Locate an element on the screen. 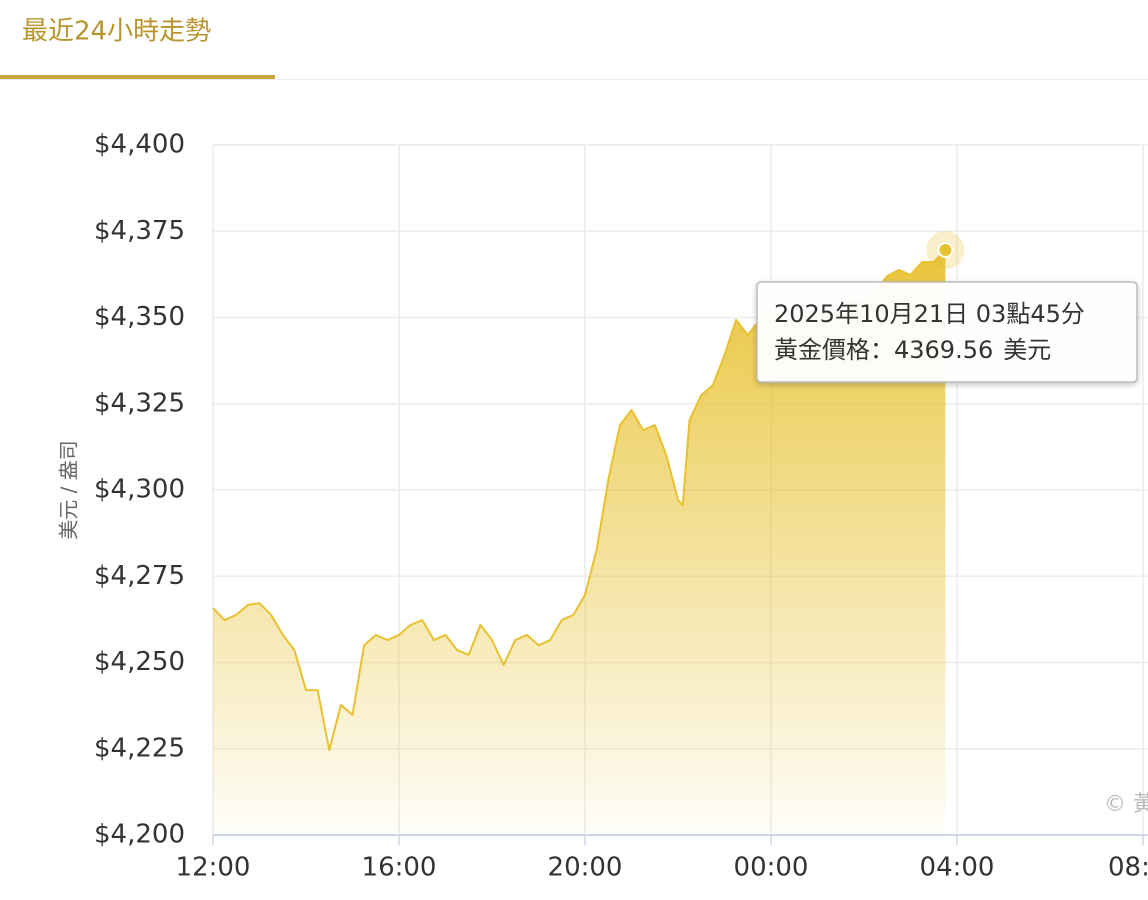  x-tick-label: 08: is located at coordinates (1128, 868).